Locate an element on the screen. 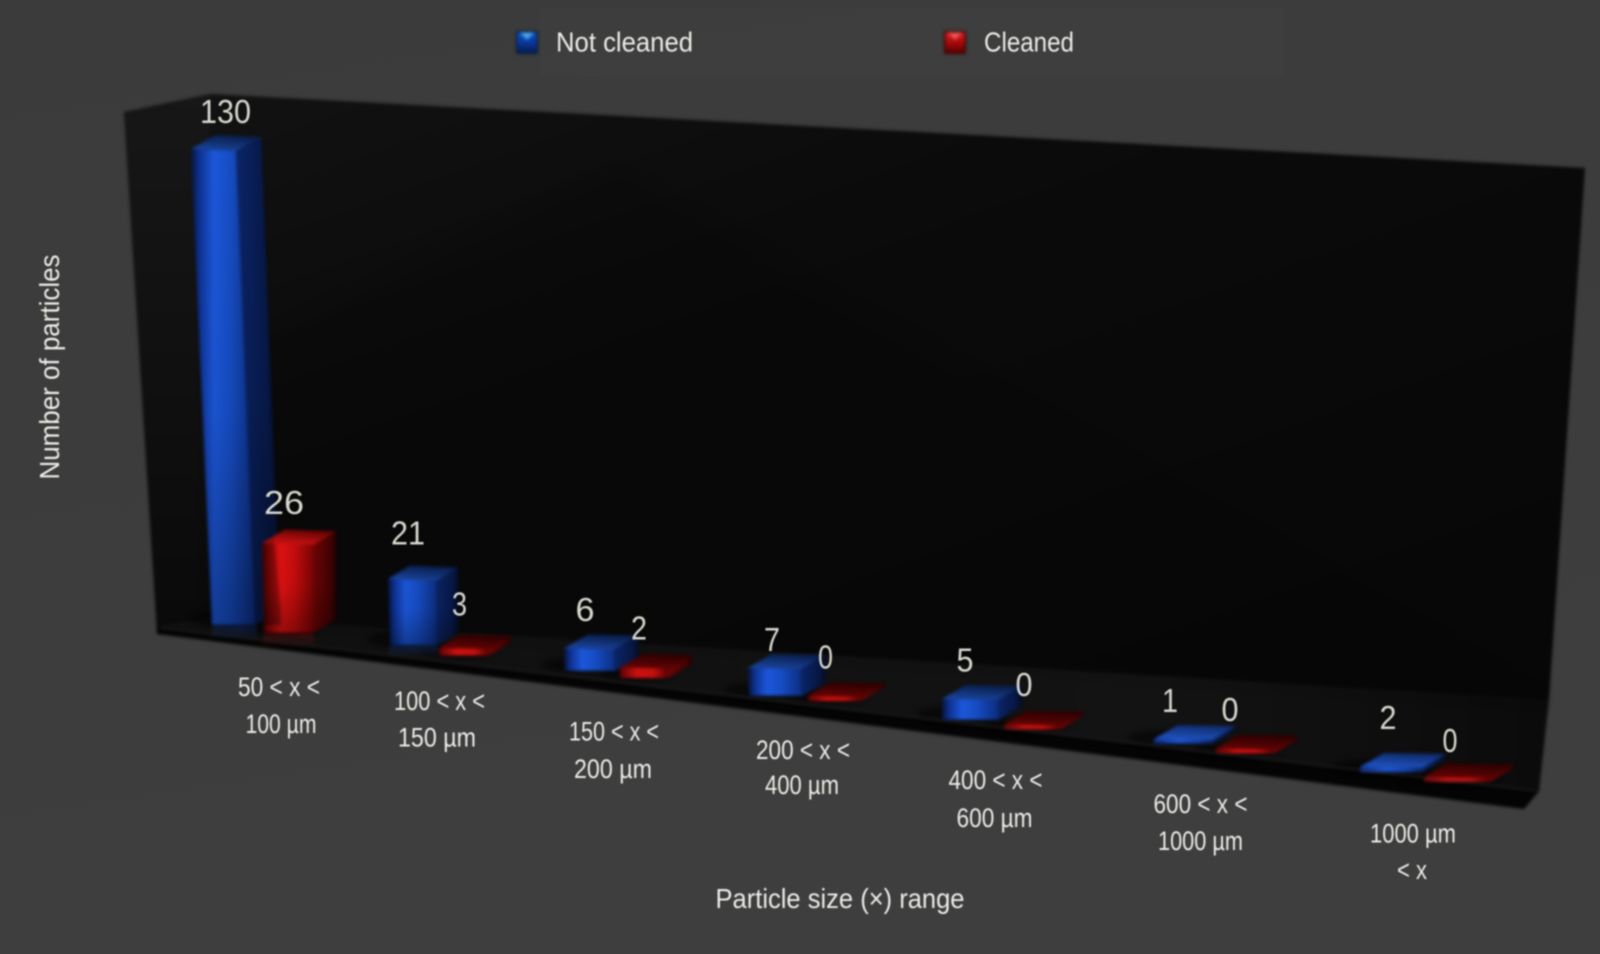 The image size is (1600, 954). svg-text: < x is located at coordinates (1412, 870).